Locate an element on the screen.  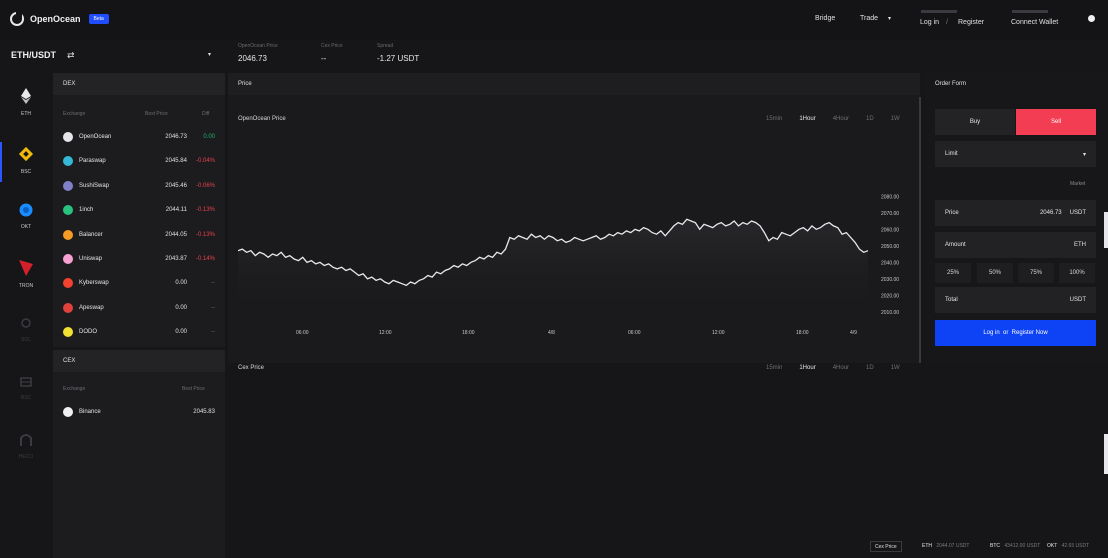
sidebar-item-tron: TRON is located at coordinates (26, 274).